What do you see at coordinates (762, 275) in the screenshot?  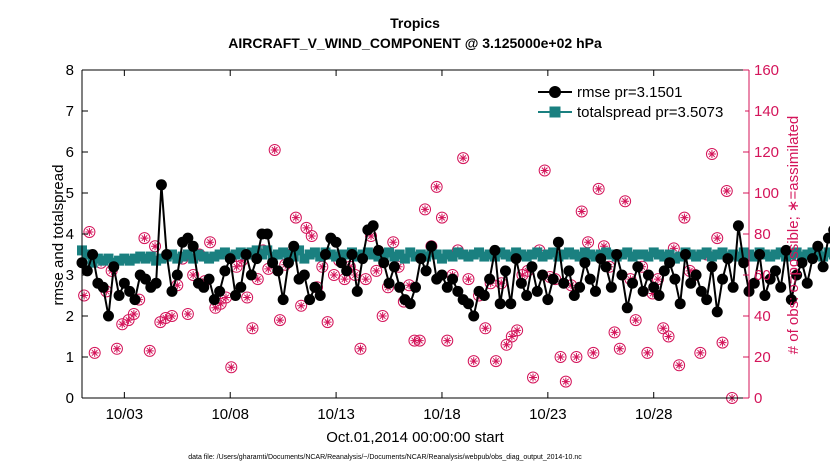 I see `y2-tick-label: 60` at bounding box center [762, 275].